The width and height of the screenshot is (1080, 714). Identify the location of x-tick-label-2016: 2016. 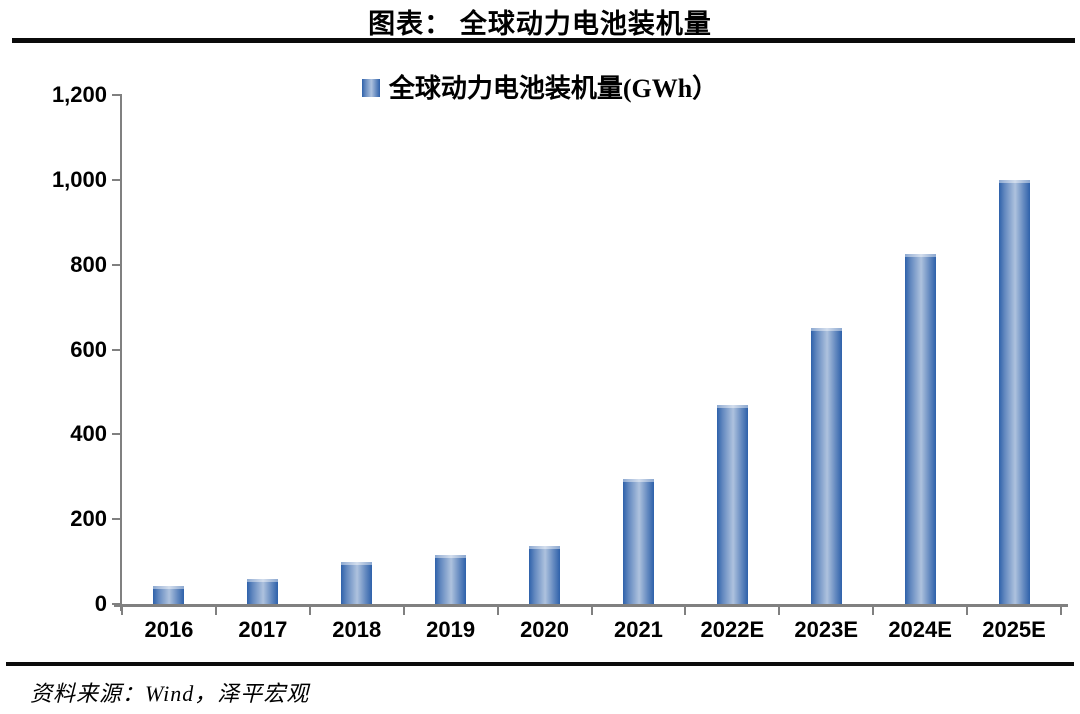
(169, 629).